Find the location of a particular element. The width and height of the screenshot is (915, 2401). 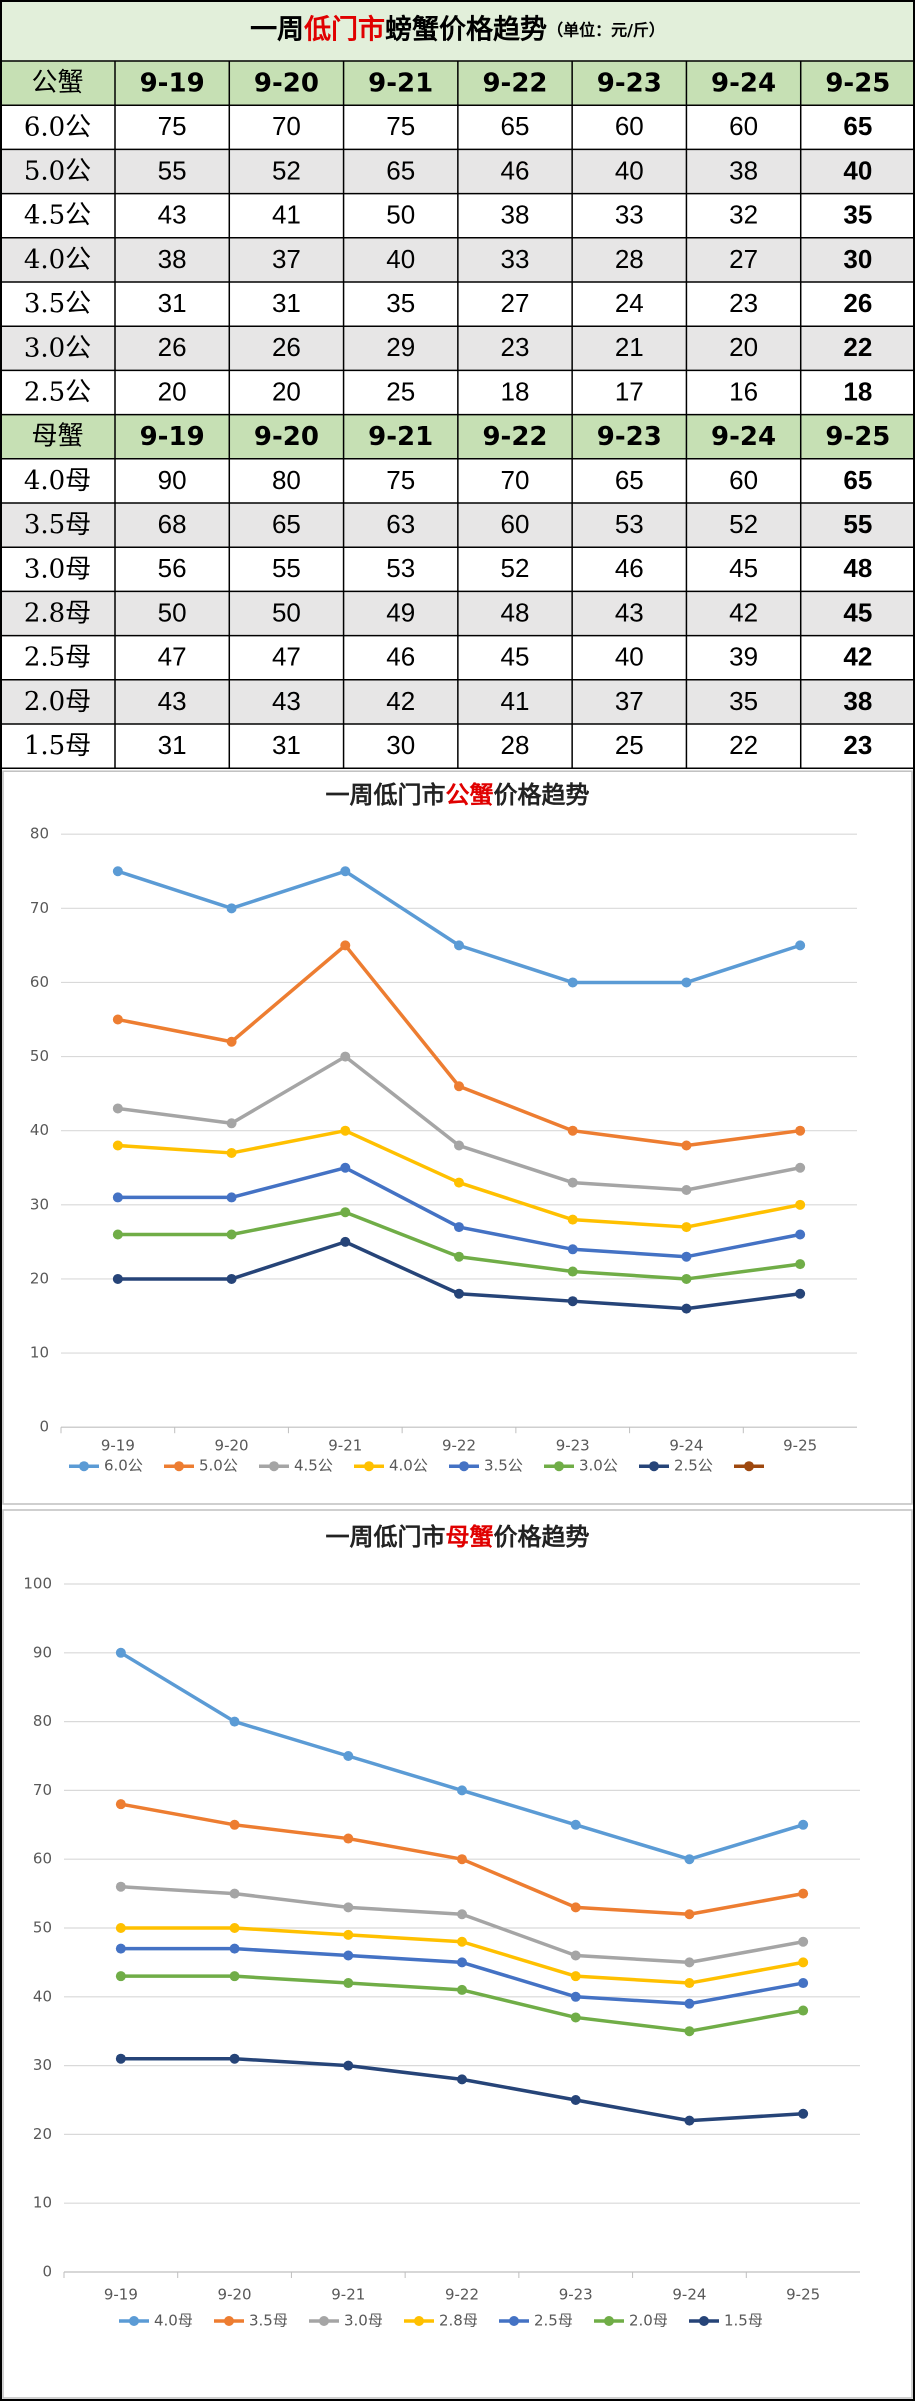

table-cell: 46 is located at coordinates (515, 170).